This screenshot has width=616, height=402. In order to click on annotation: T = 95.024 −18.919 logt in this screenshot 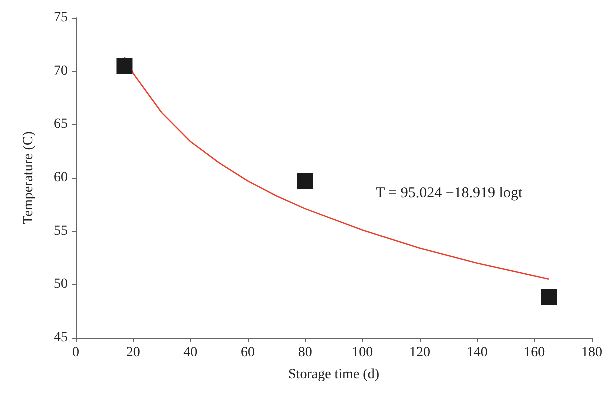, I will do `click(450, 194)`.